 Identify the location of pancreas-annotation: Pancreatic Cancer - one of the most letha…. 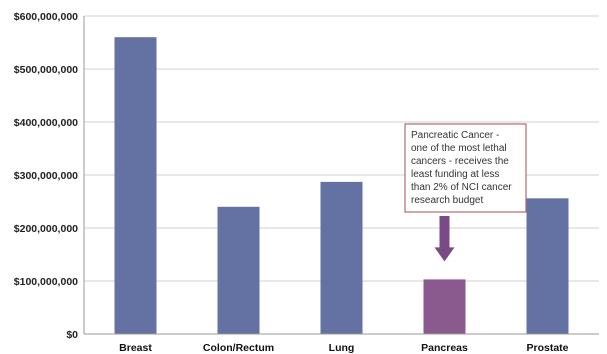
(465, 192).